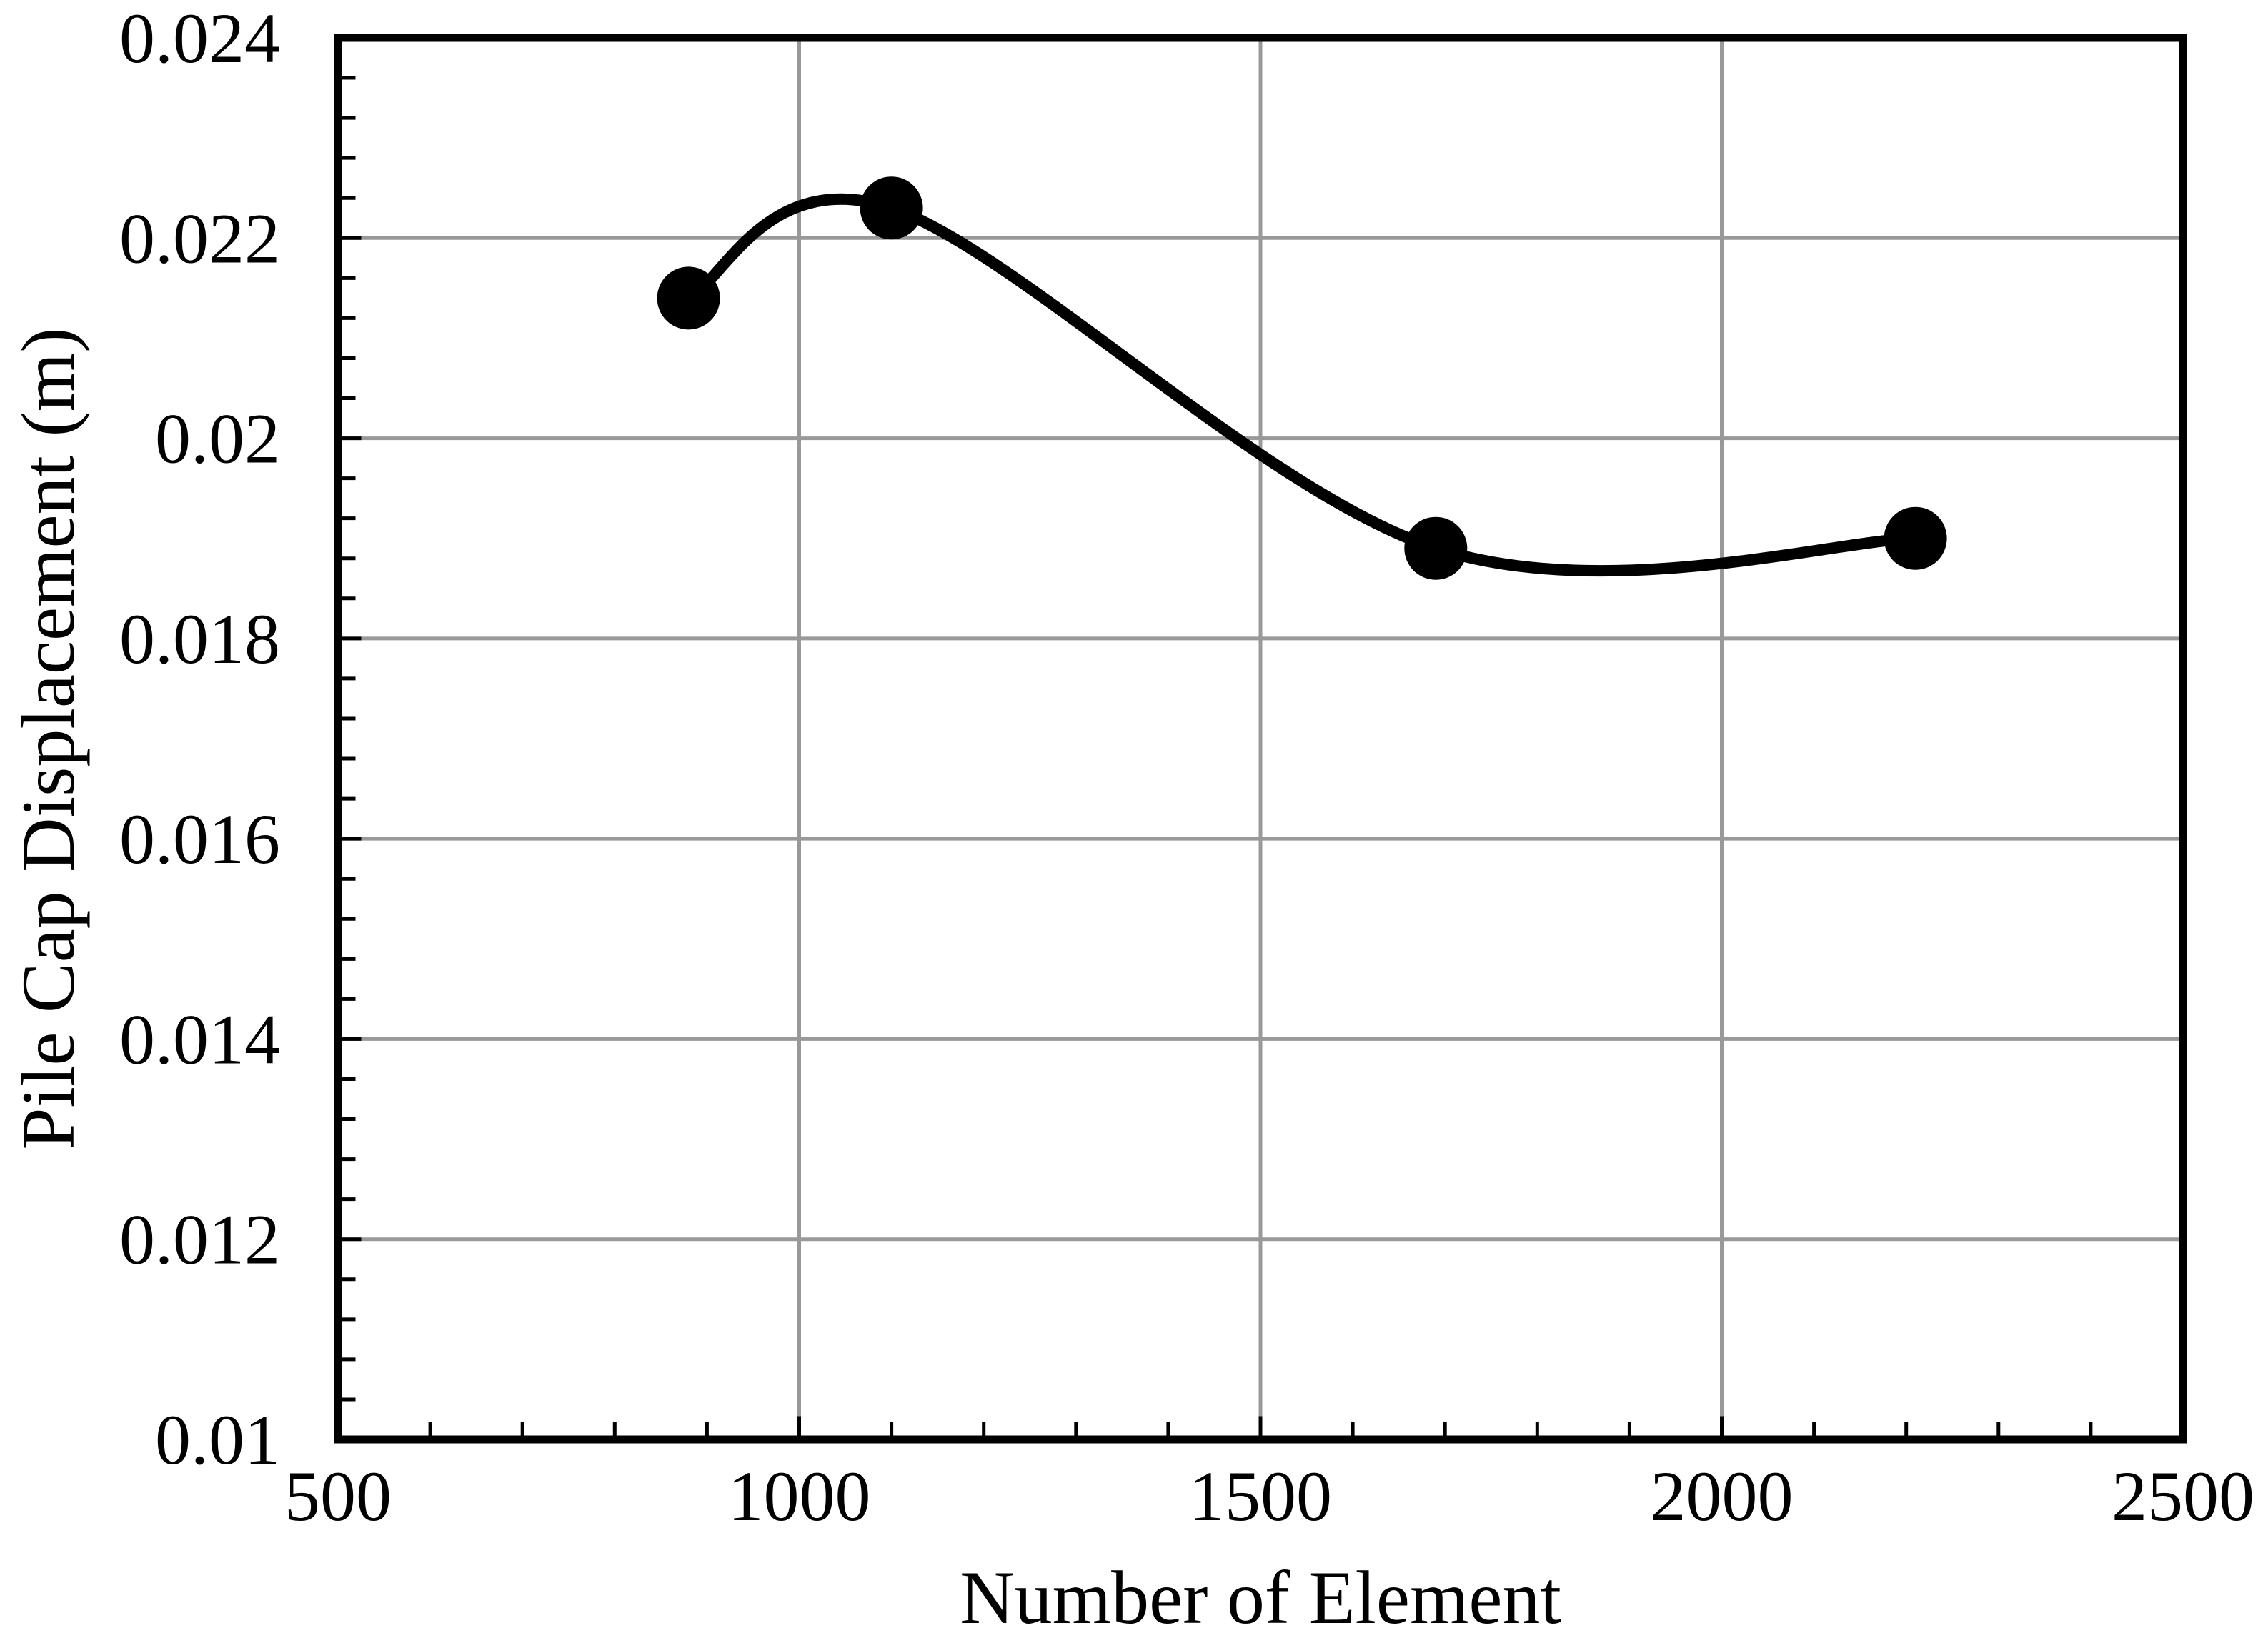 The image size is (2268, 1628). I want to click on y-tick-label: 0.016, so click(200, 839).